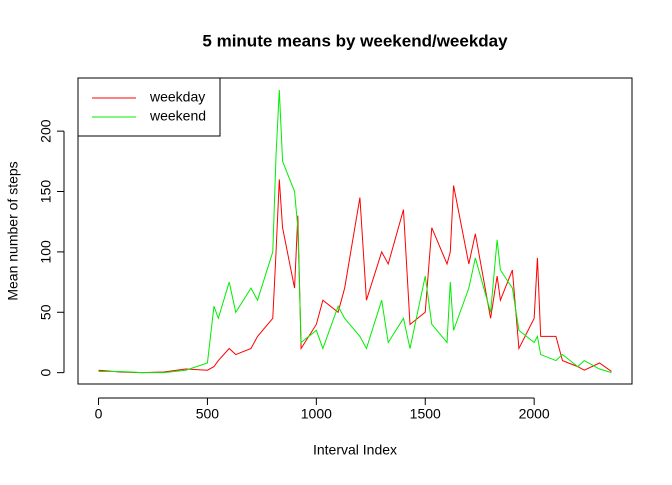 Image resolution: width=672 pixels, height=485 pixels. Describe the element at coordinates (355, 450) in the screenshot. I see `x-axis-label: Interval Index` at that location.